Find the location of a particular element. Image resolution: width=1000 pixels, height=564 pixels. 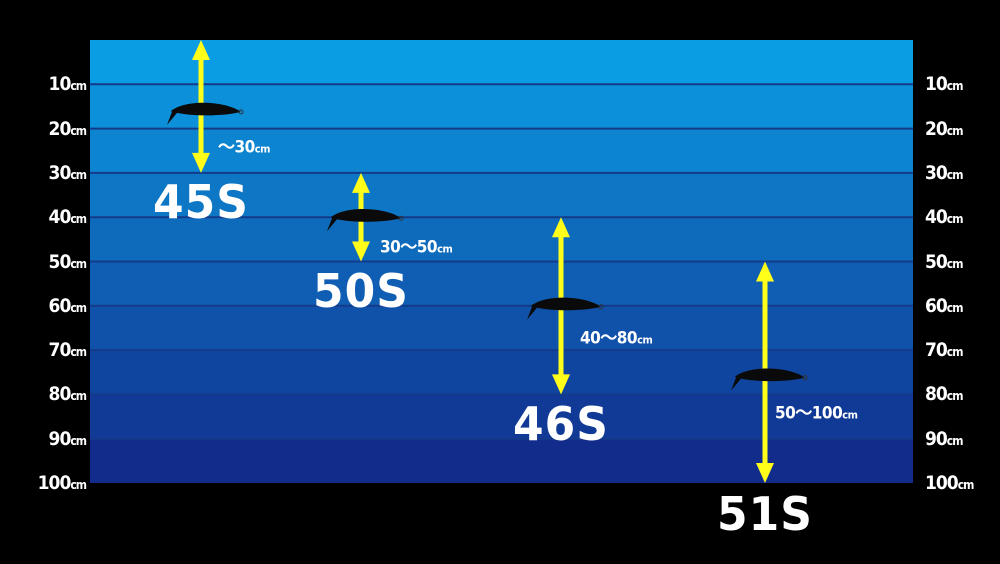

depth-tick-right: 80cm is located at coordinates (944, 394).